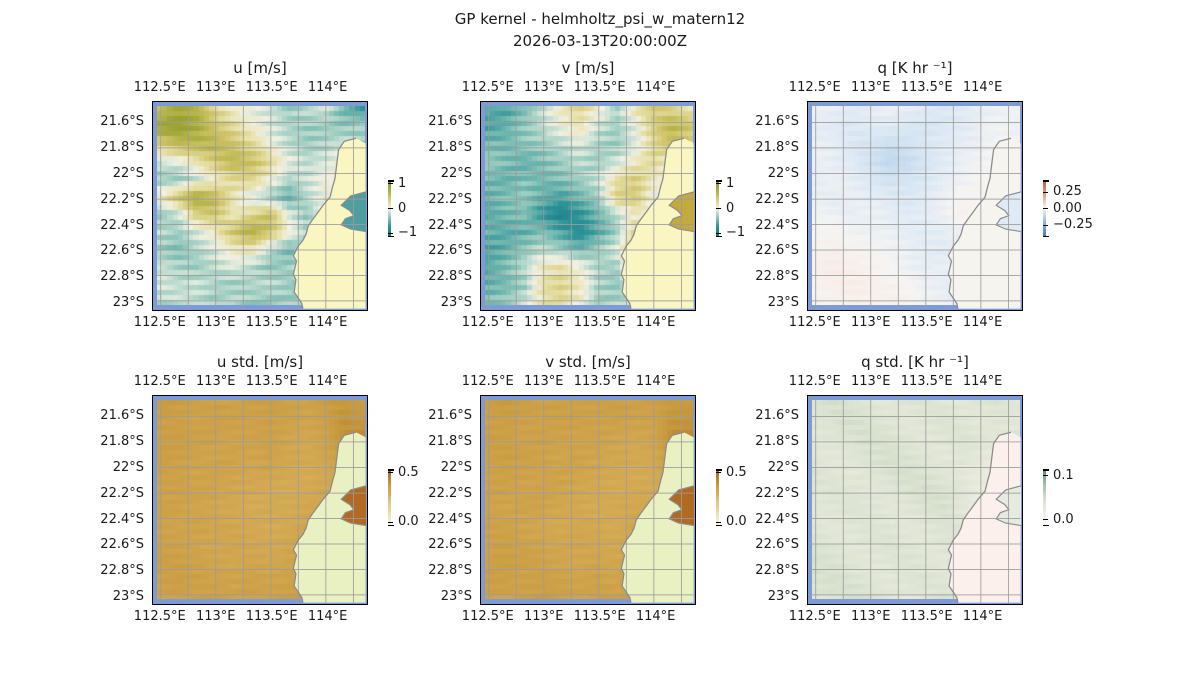  I want to click on ytick-v: 21.8°S, so click(450, 147).